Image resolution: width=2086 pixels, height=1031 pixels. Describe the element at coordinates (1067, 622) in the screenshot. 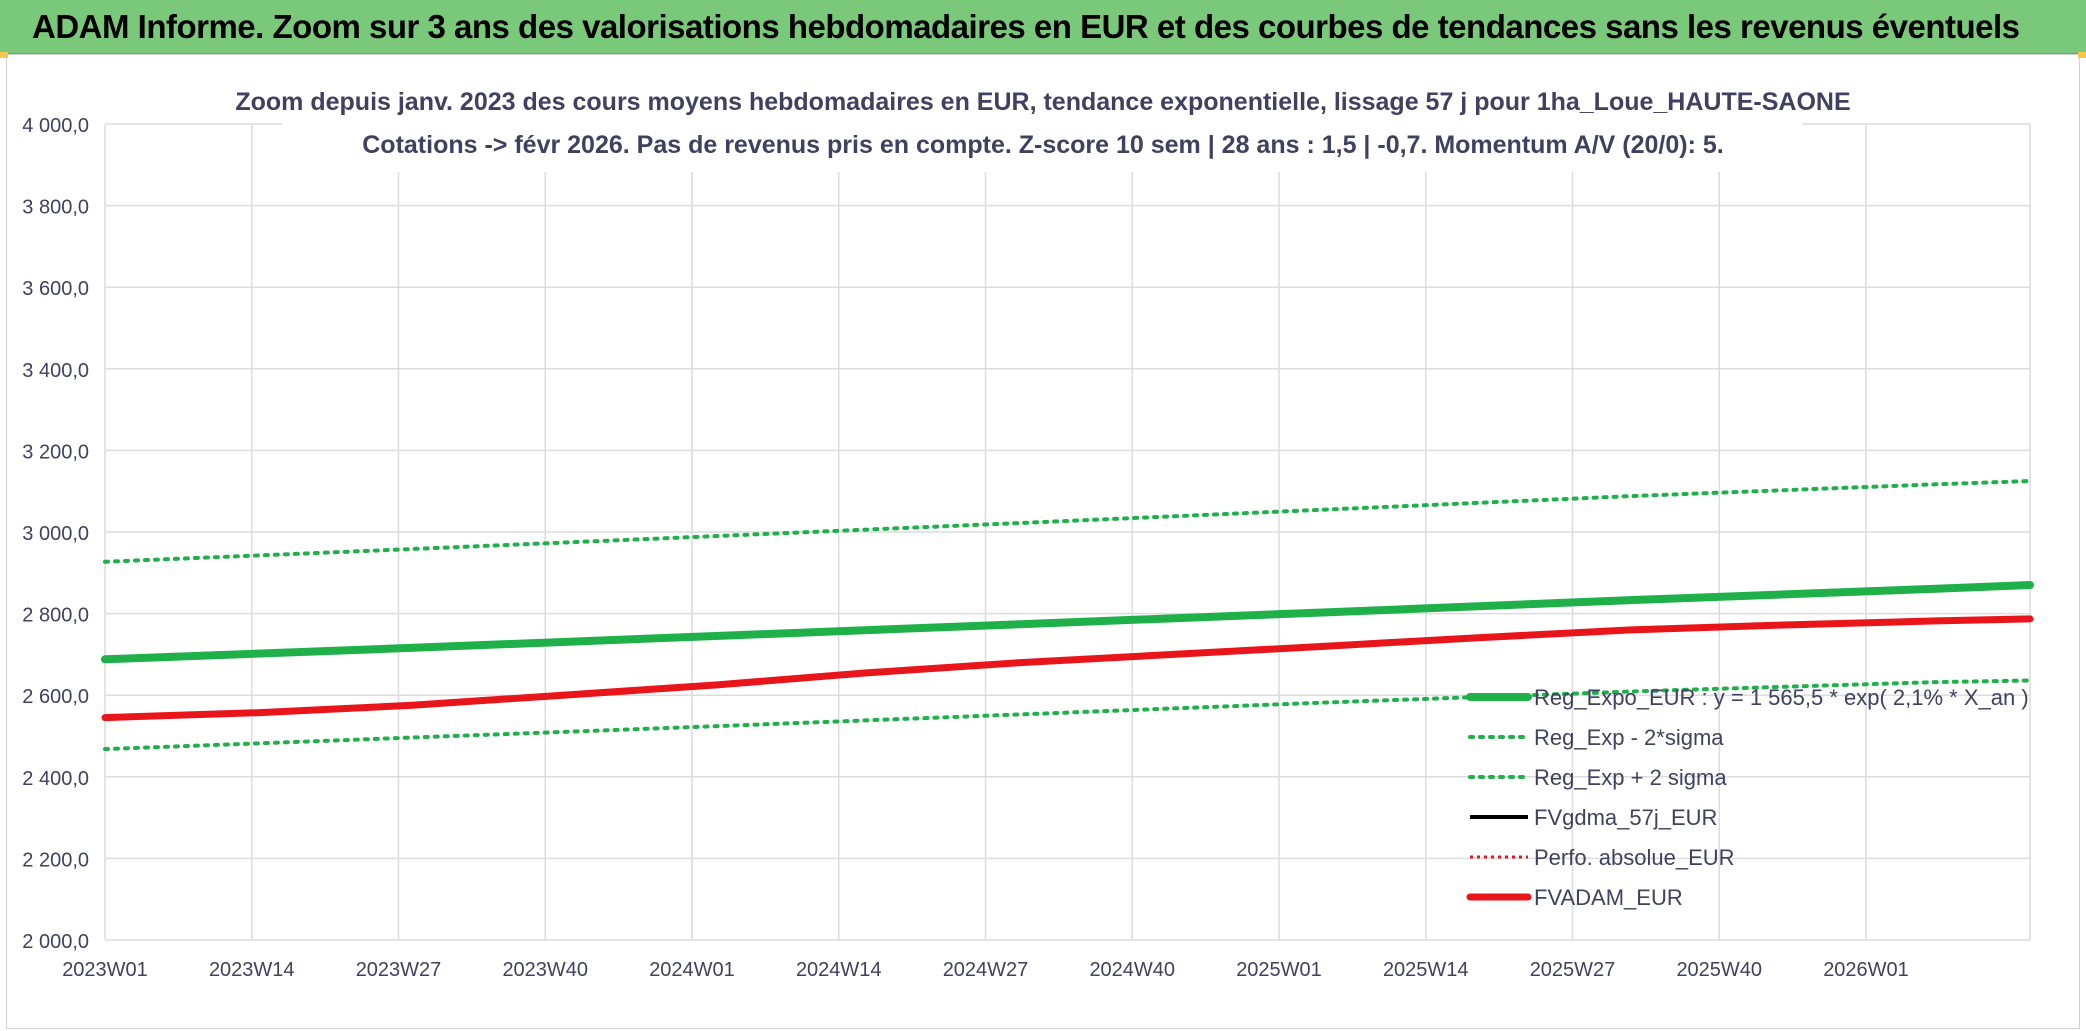

I see `series-line-green-thick` at that location.